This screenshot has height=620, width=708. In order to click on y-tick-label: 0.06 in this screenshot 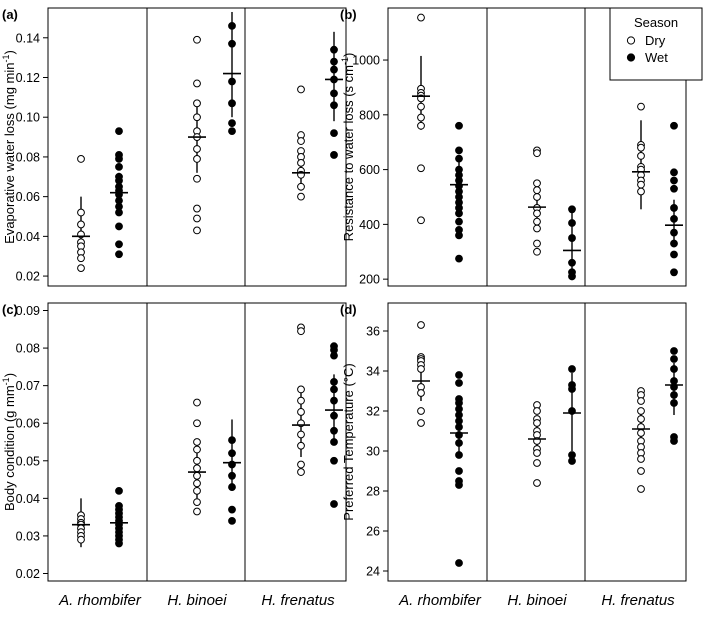, I will do `click(28, 197)`.